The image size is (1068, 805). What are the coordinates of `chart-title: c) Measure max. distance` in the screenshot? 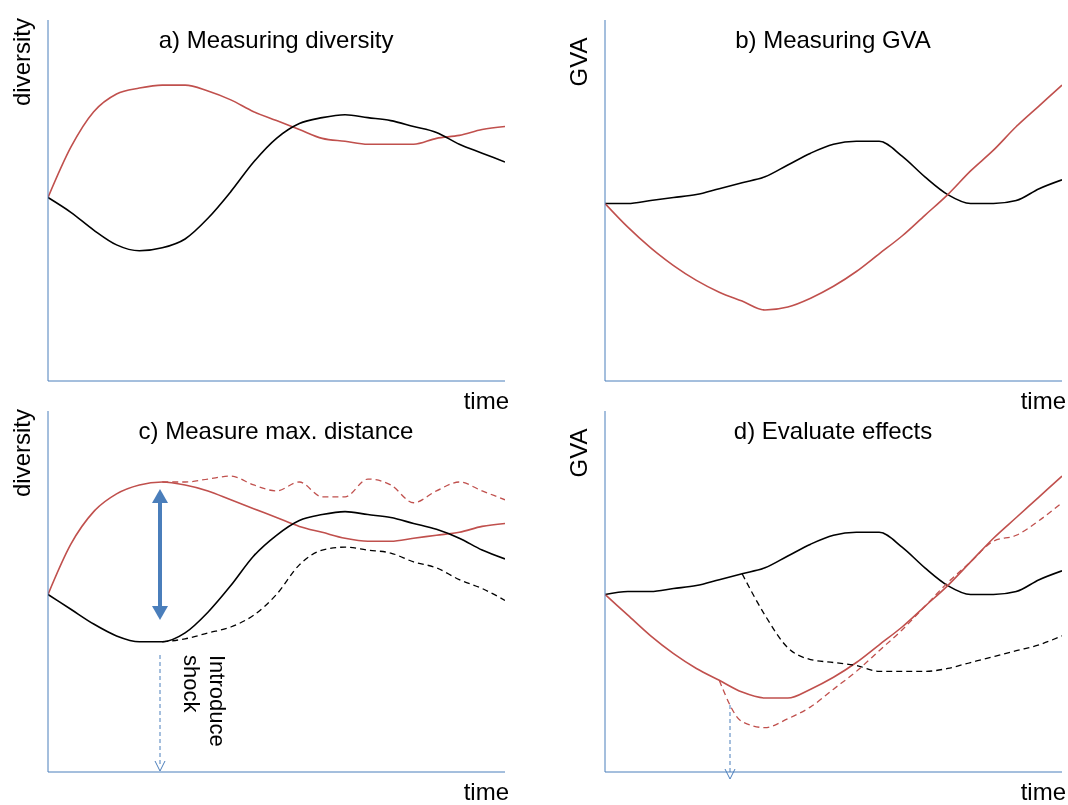 It's located at (276, 431).